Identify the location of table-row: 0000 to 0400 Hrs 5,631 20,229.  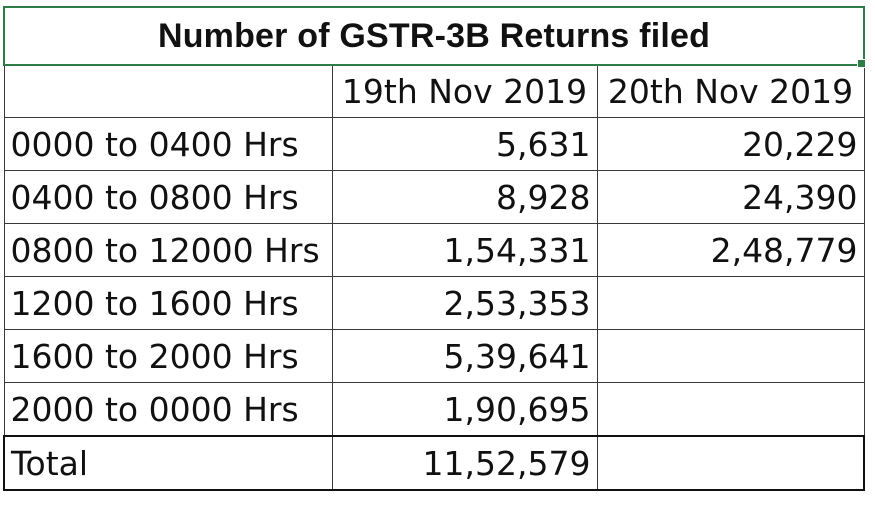
(434, 144).